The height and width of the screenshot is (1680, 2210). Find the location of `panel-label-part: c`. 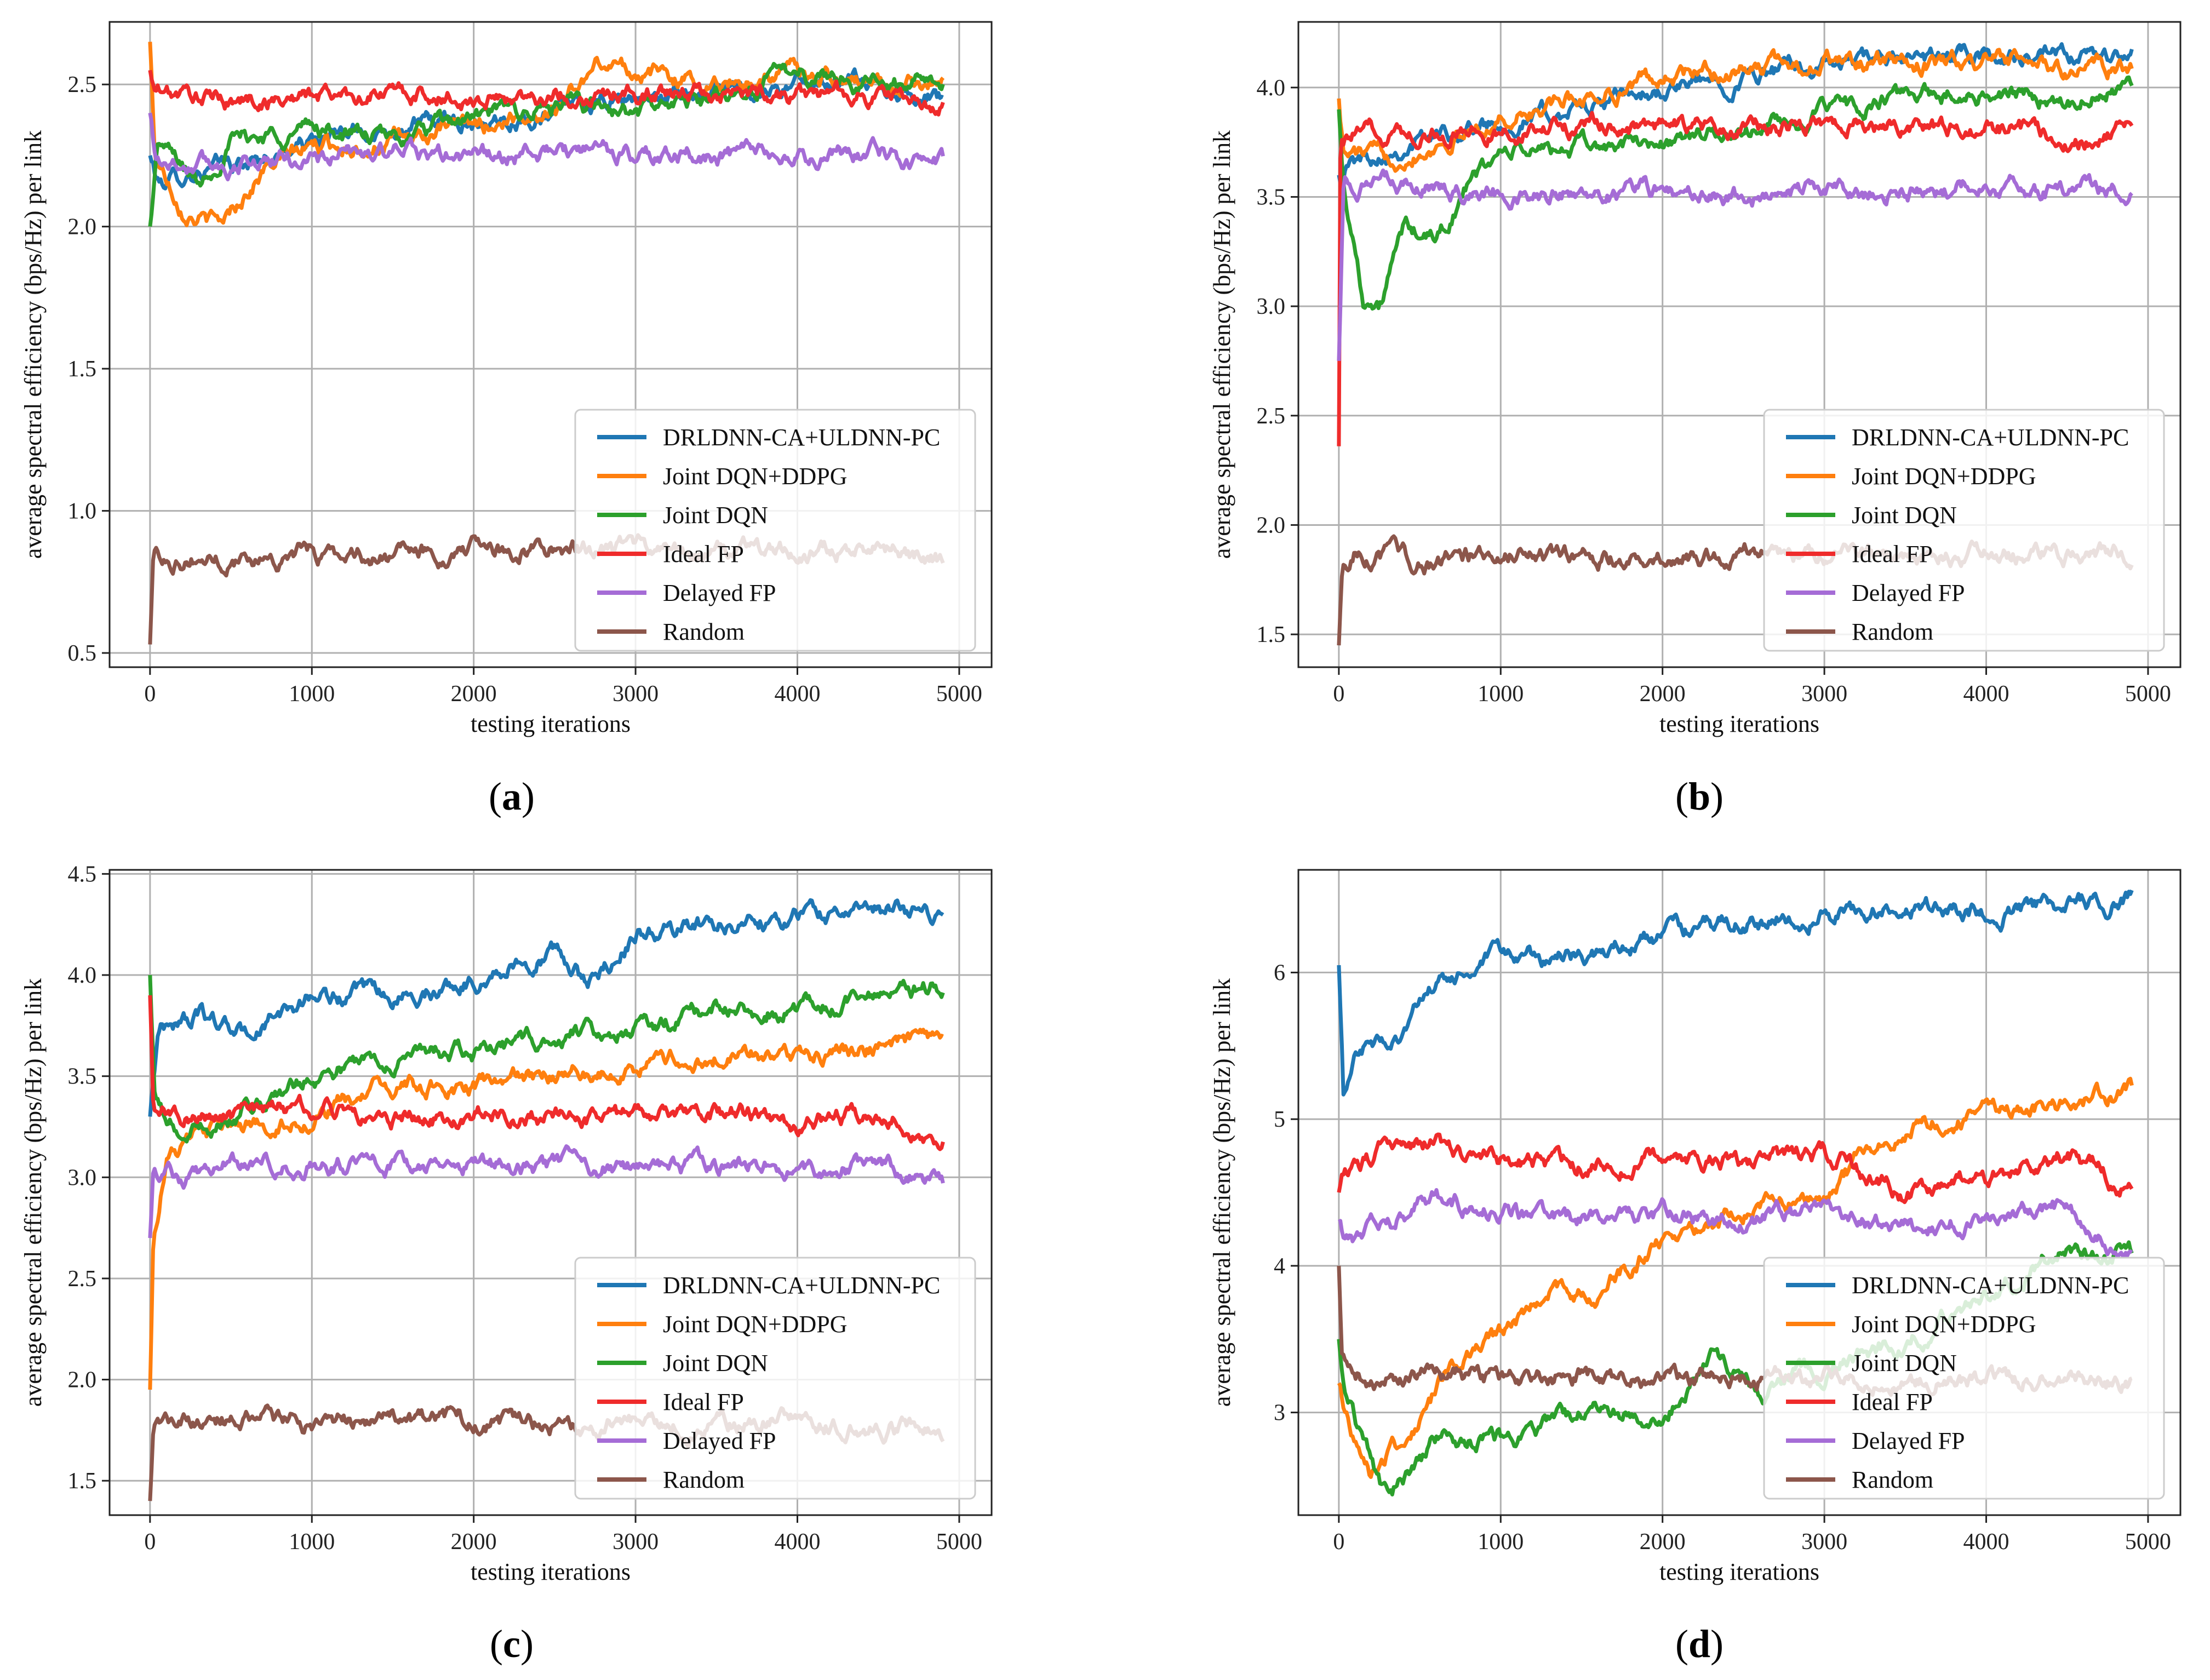

panel-label-part: c is located at coordinates (511, 1644).